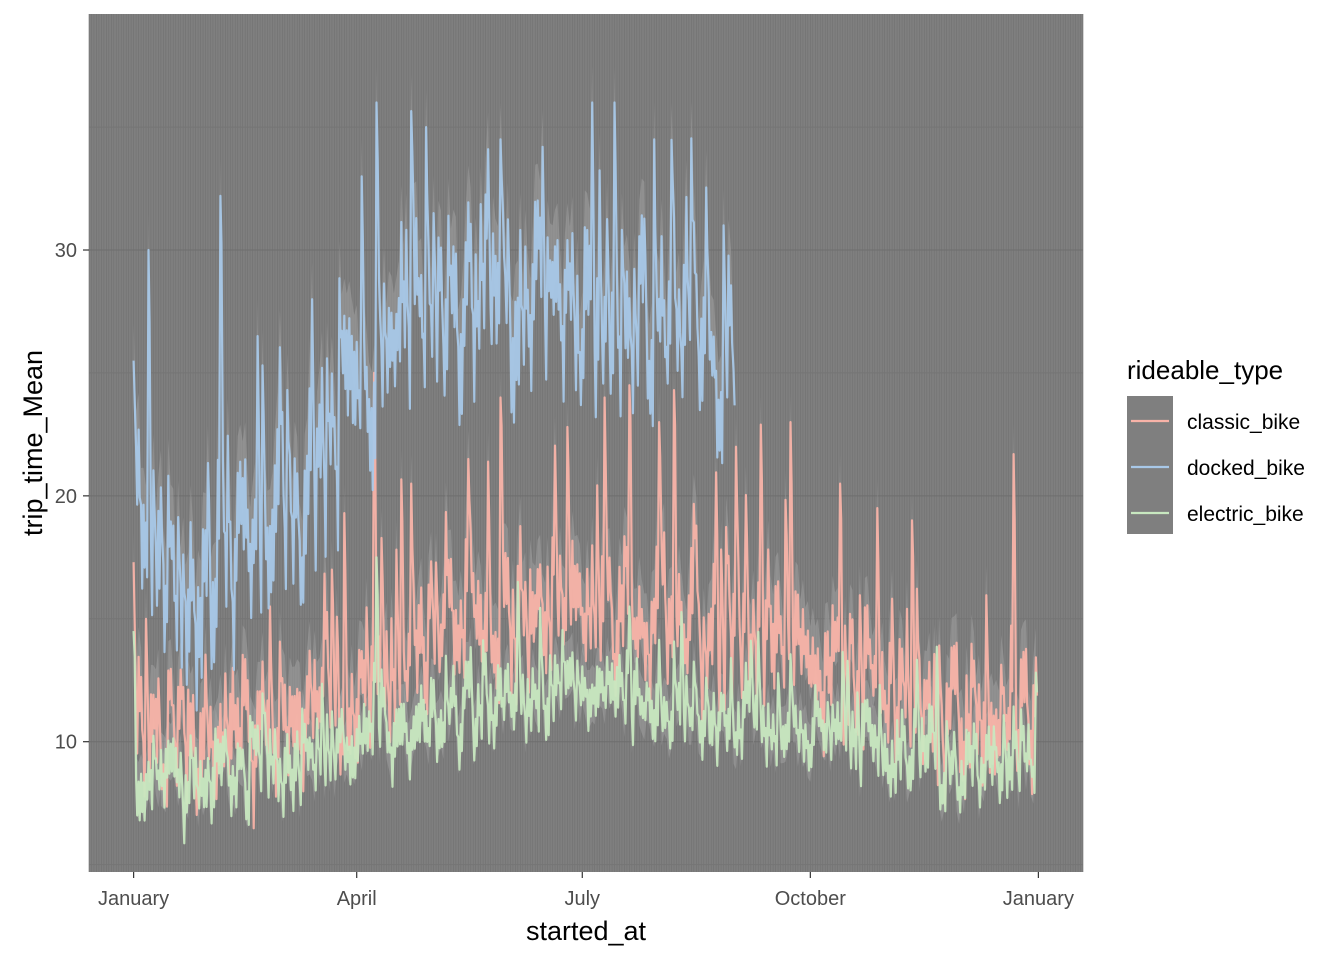 This screenshot has height=960, width=1344. What do you see at coordinates (66, 743) in the screenshot?
I see `y-tick-label: 10` at bounding box center [66, 743].